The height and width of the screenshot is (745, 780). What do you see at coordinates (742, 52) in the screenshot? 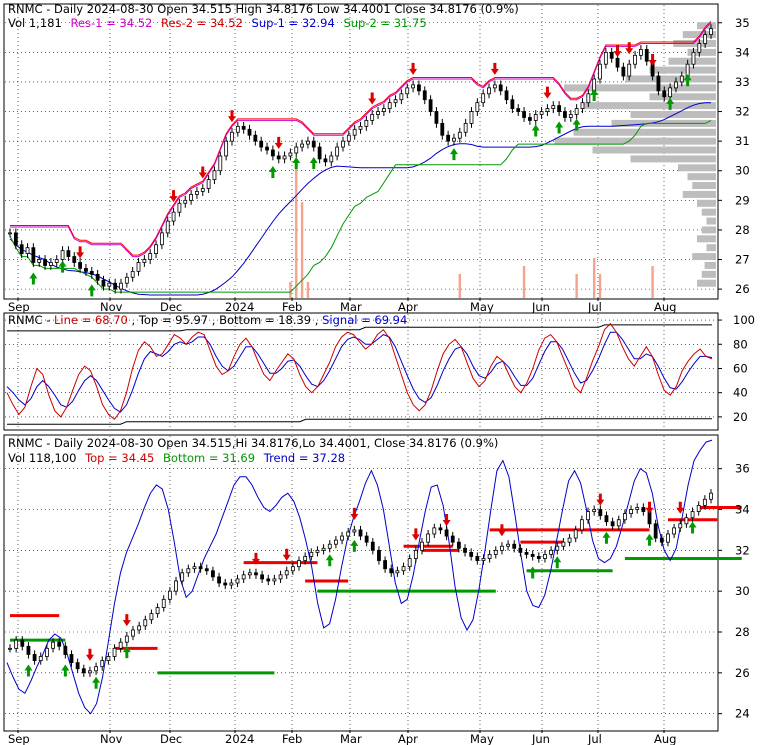
I see `price-y-tick-label: 34` at bounding box center [742, 52].